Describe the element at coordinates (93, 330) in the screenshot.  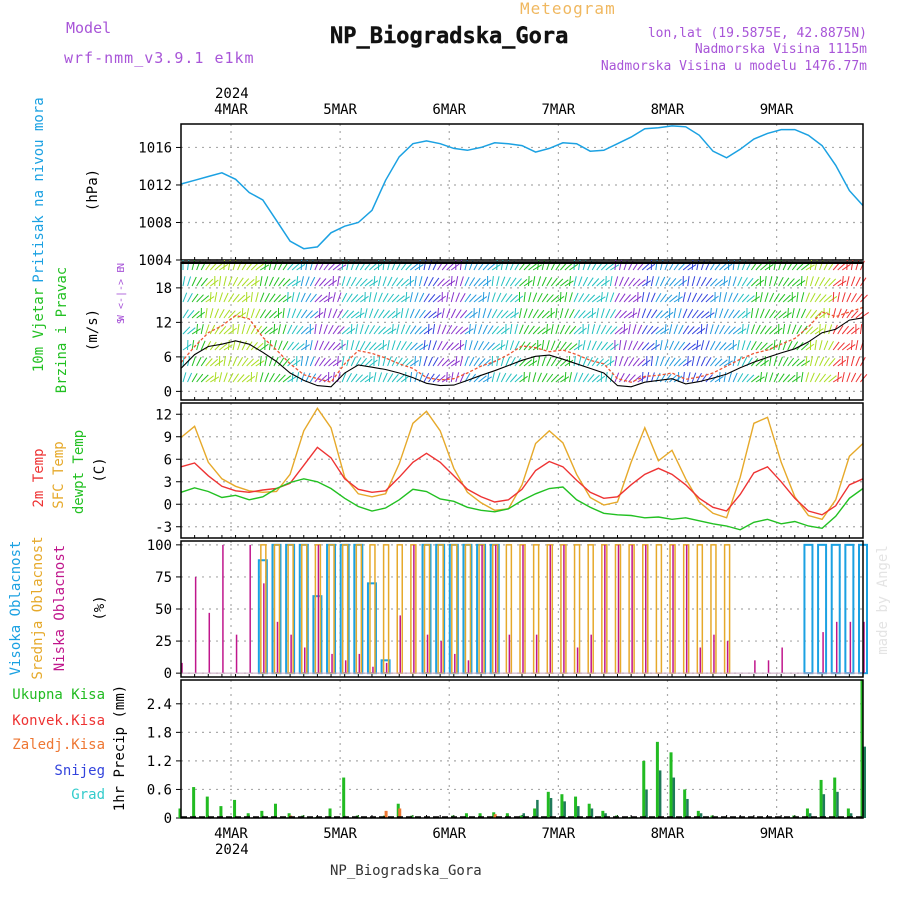
I see `wind-unit: (m/s)` at that location.